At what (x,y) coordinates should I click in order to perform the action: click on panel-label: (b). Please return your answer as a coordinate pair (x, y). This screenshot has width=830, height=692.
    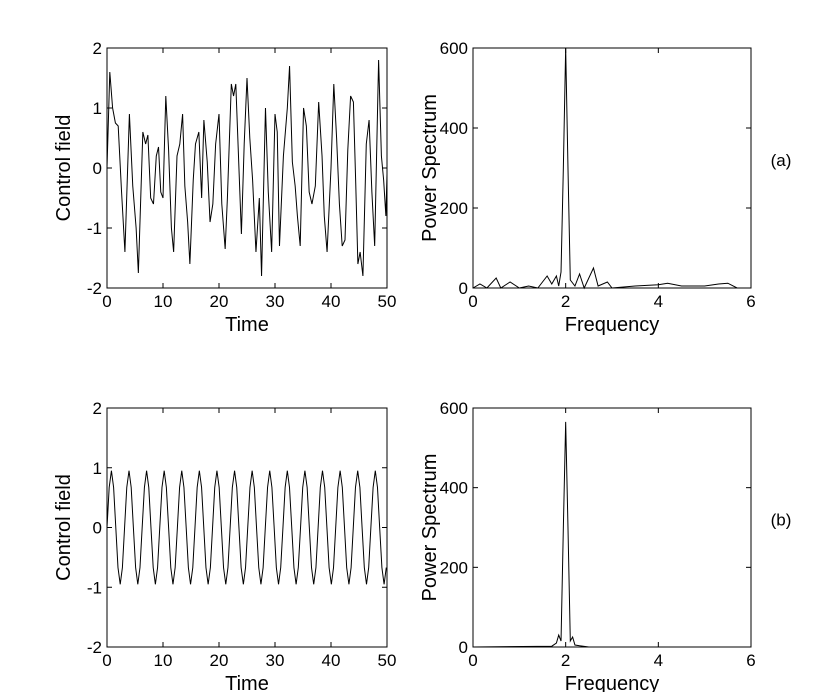
    Looking at the image, I should click on (781, 520).